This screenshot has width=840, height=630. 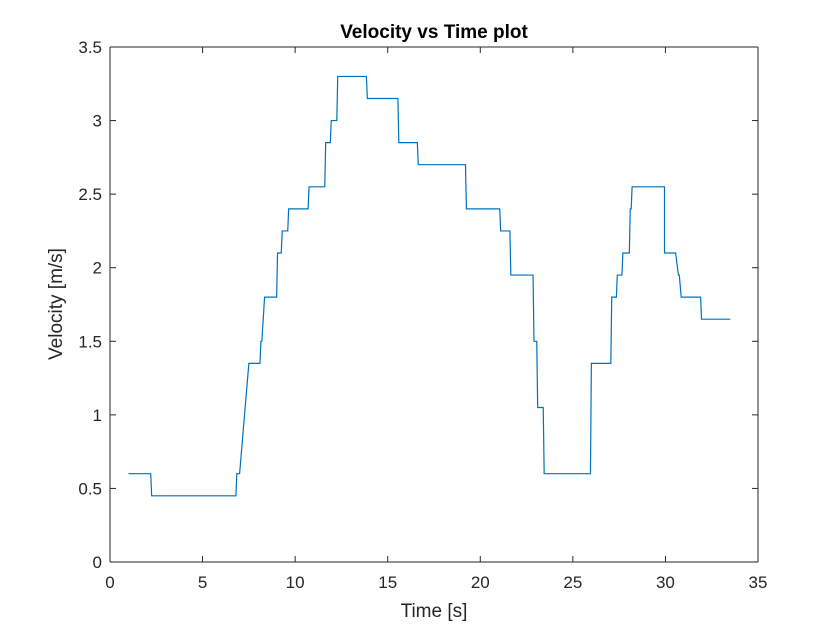 I want to click on y-tick-label: 3.5, so click(x=90, y=47).